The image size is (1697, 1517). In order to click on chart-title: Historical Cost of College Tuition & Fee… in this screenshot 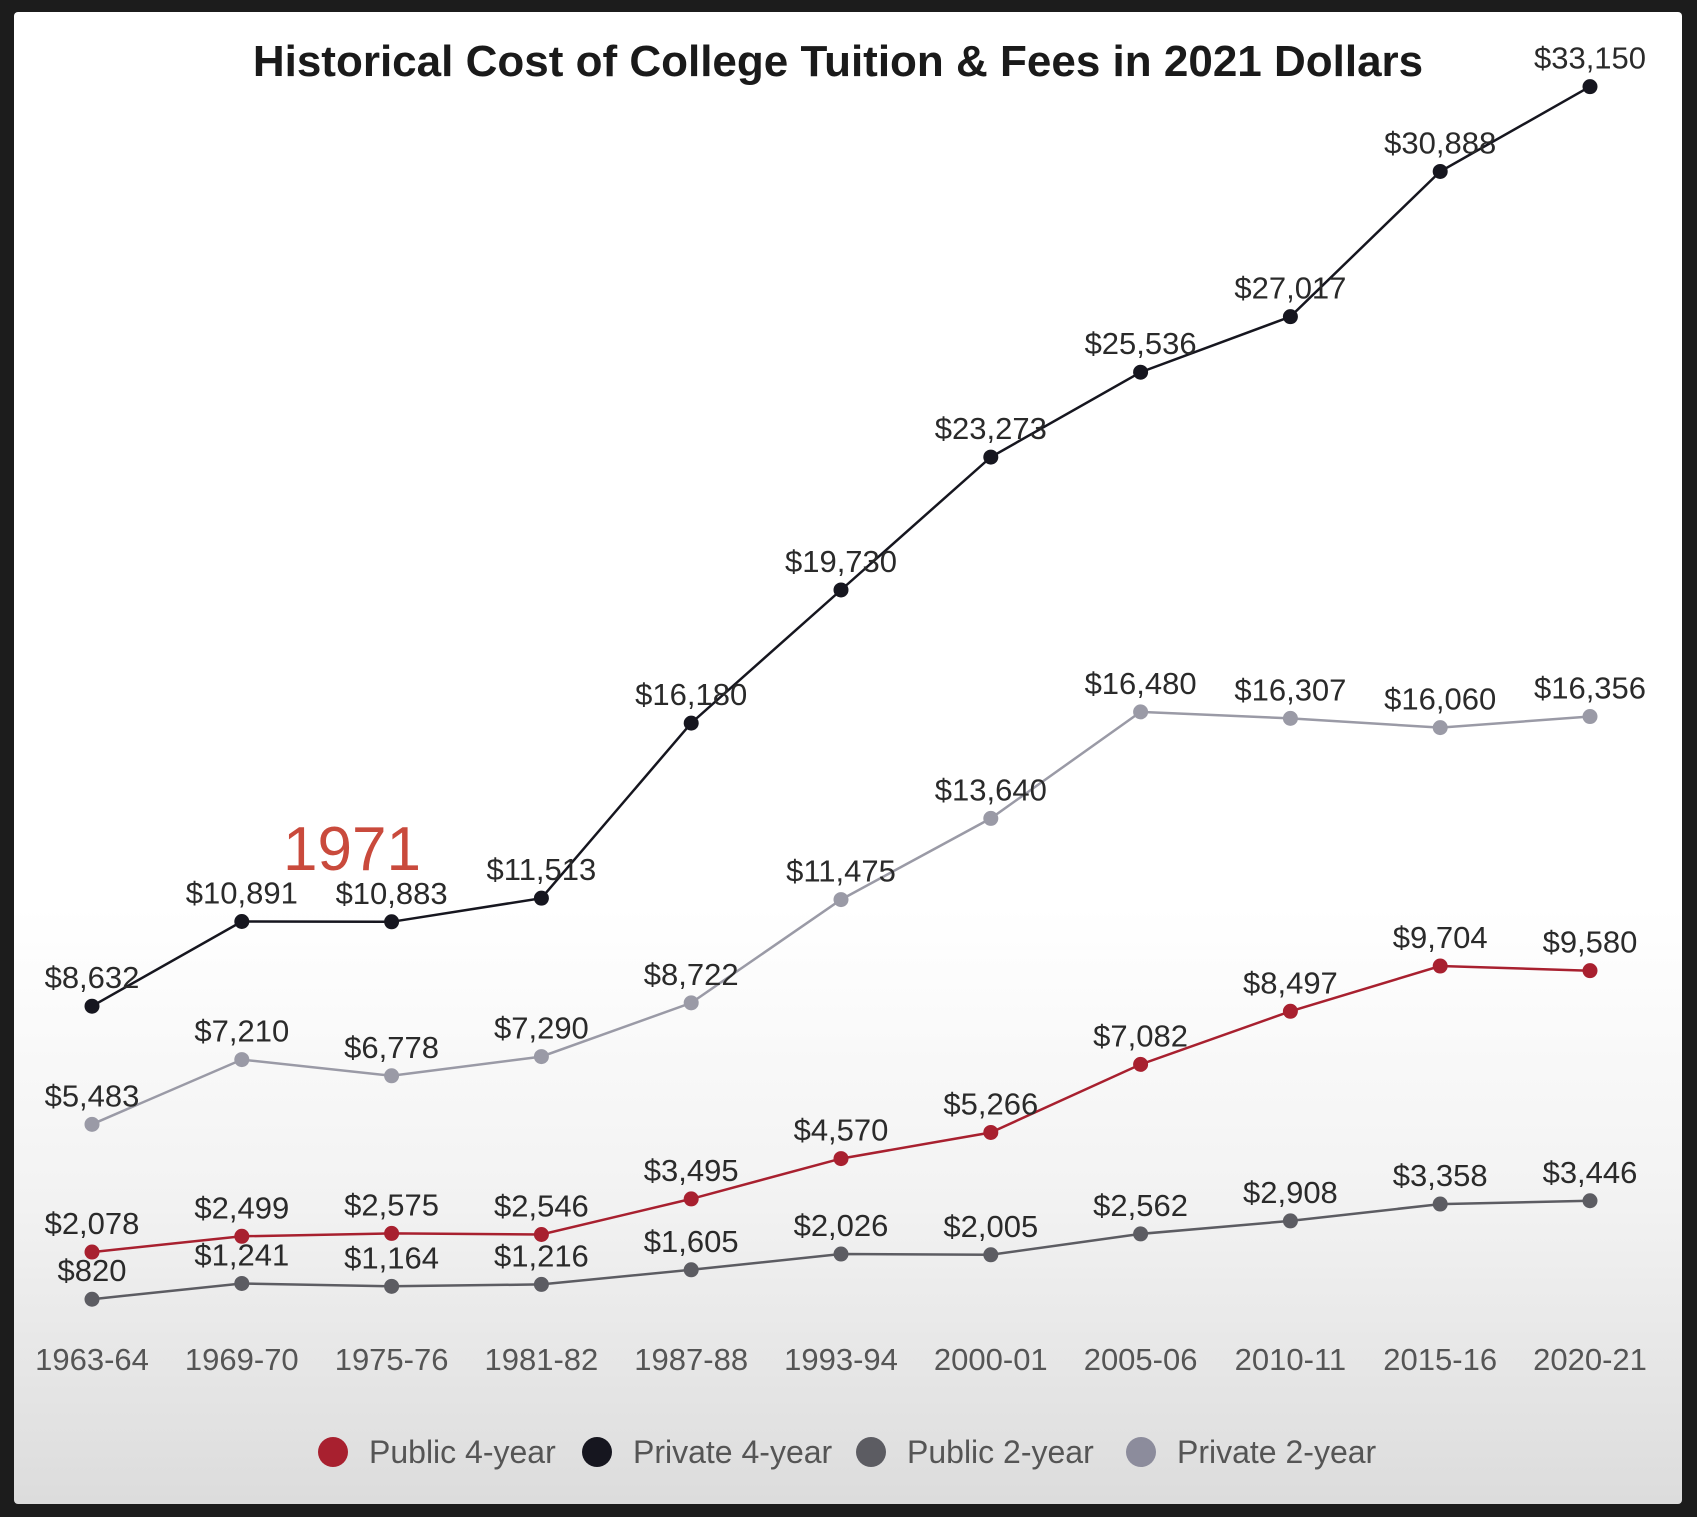, I will do `click(838, 61)`.